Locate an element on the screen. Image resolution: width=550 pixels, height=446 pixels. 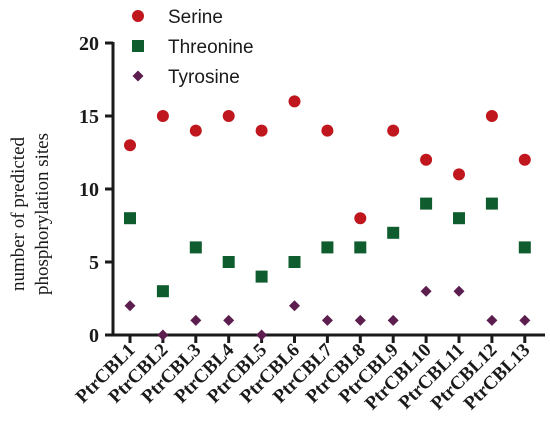
legend-marker-threonine is located at coordinates (138, 46).